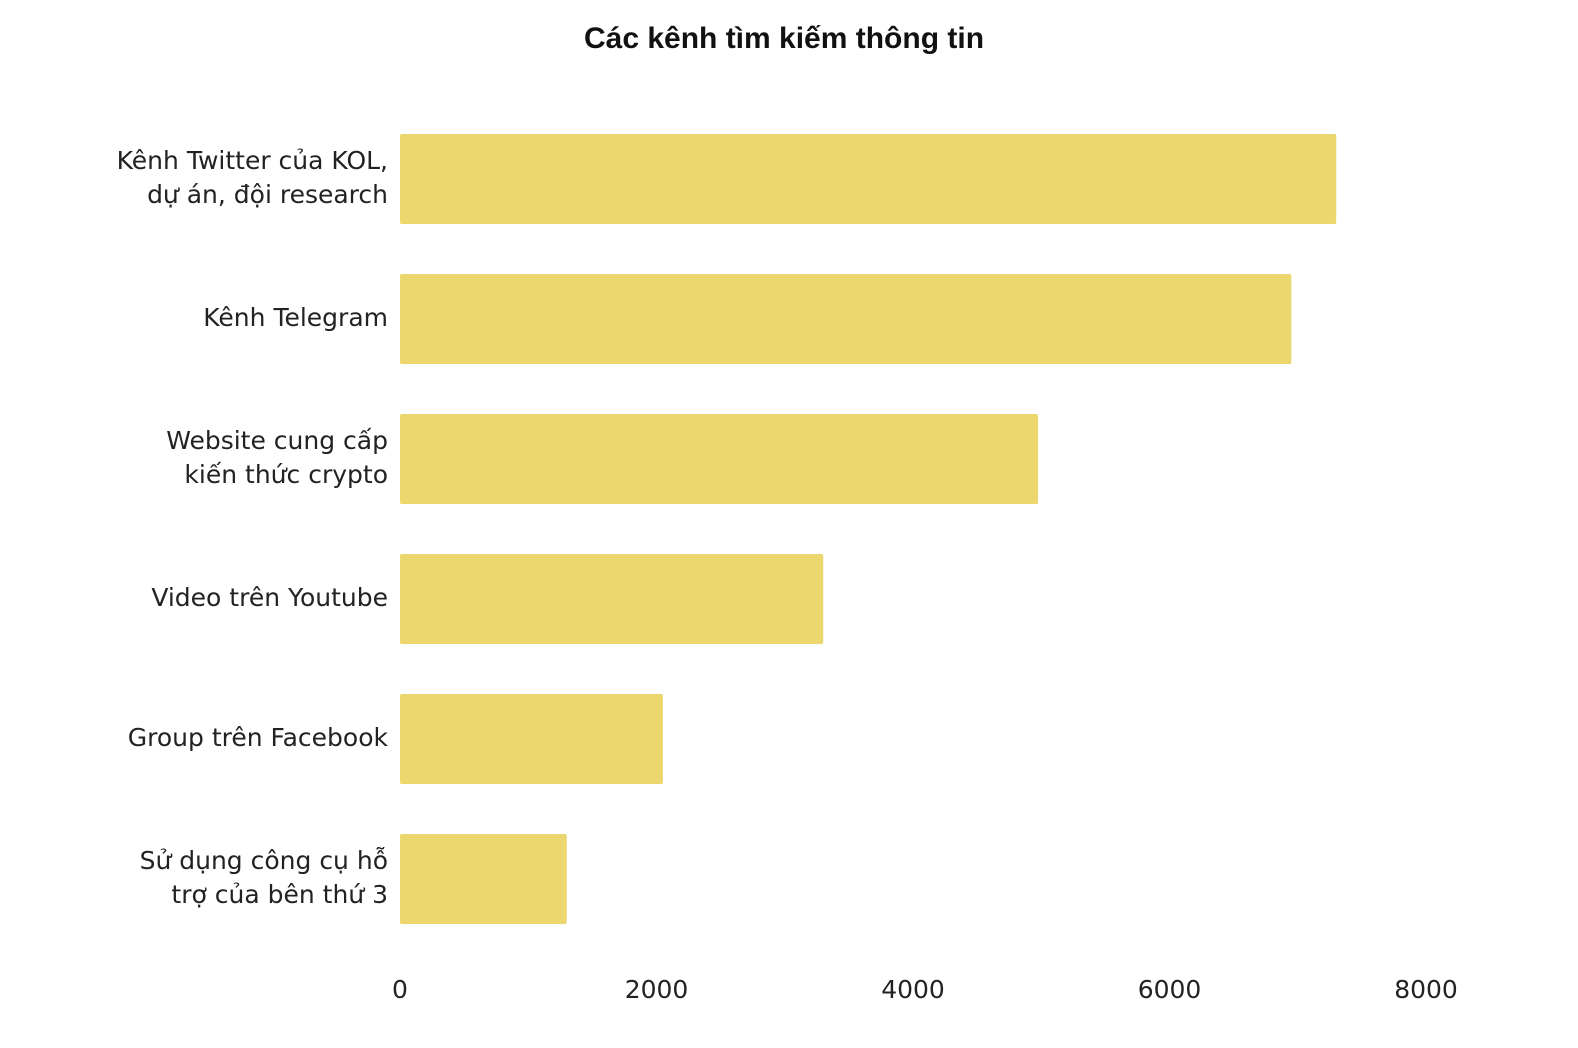 The height and width of the screenshot is (1048, 1578). I want to click on y-tick-label: Kênh Twitter của KOL,, so click(252, 160).